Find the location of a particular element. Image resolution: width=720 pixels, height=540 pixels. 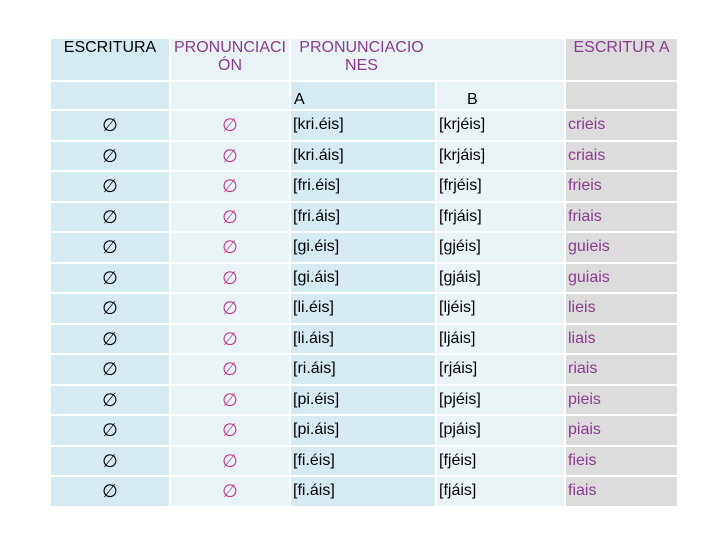

subheader-row: A B is located at coordinates (364, 95).